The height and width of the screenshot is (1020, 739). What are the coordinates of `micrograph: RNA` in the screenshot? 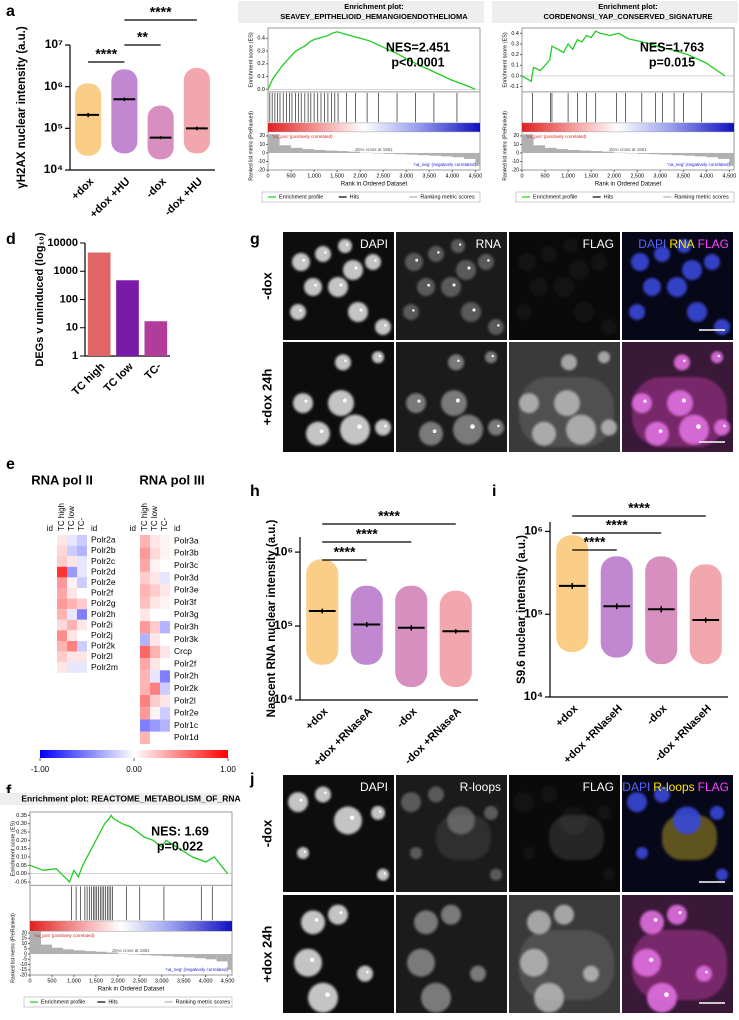 It's located at (451, 286).